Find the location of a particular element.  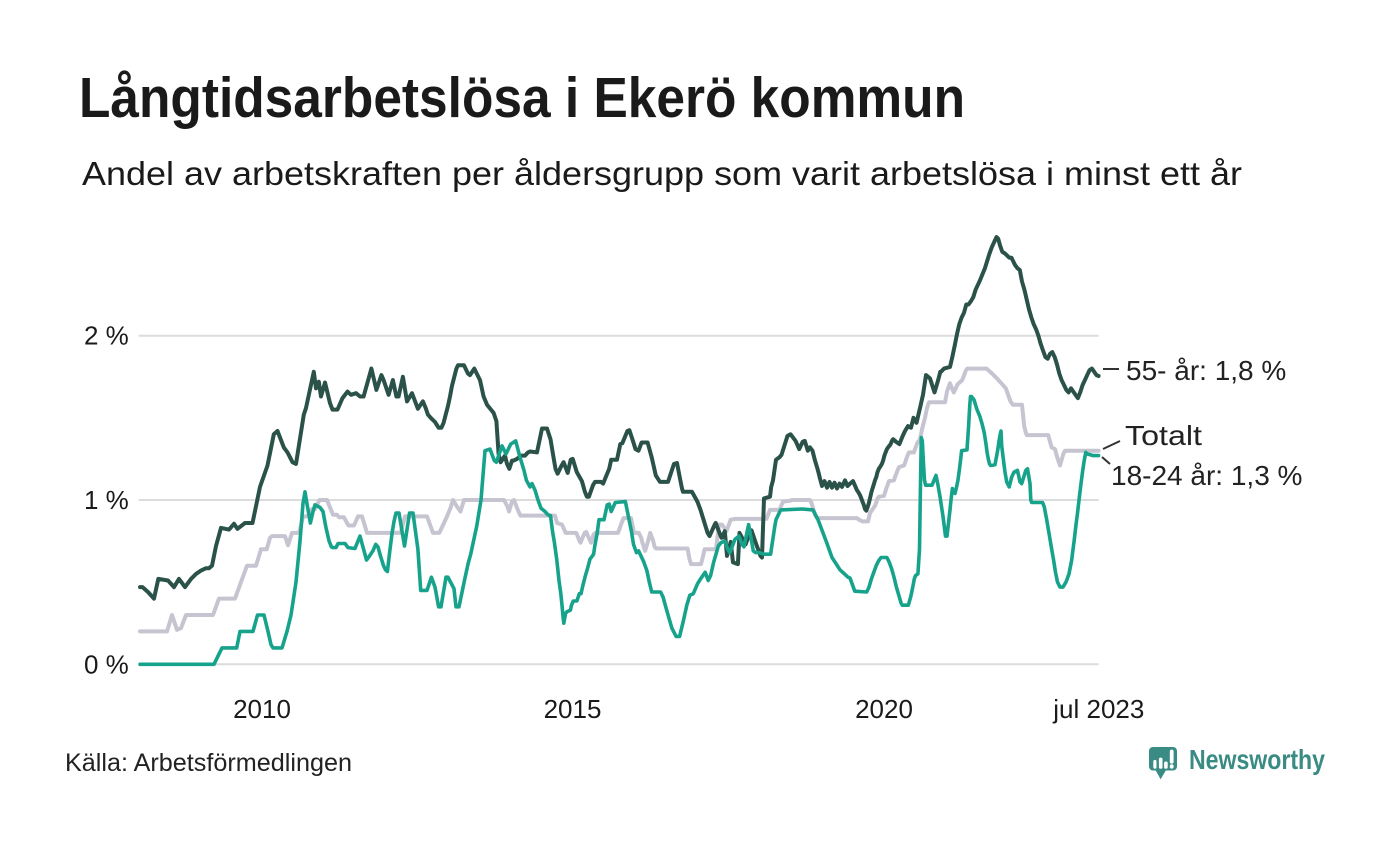

svg-text: Källa: Arbetsförmedlingen is located at coordinates (208, 763).